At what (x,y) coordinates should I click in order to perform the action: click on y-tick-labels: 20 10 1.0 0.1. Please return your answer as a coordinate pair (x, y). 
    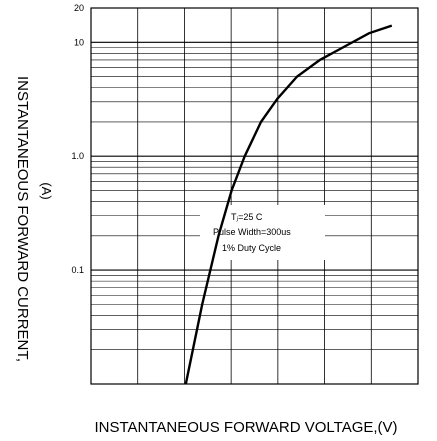
    Looking at the image, I should click on (77, 139).